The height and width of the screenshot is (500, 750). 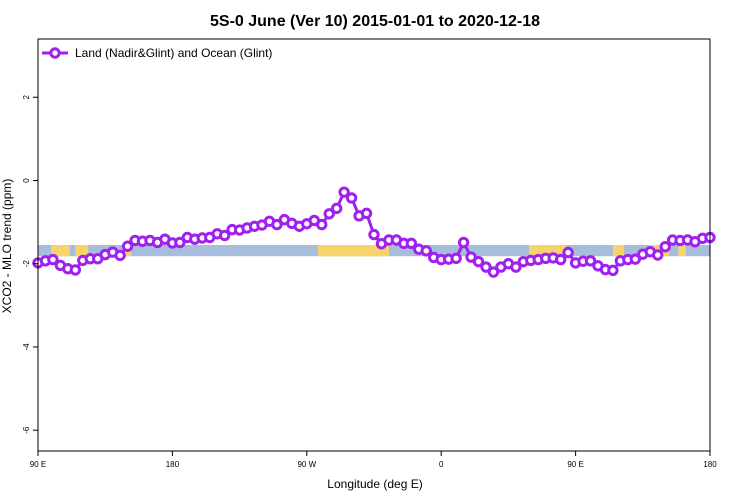 I want to click on y-tick-label: -6, so click(x=26, y=430).